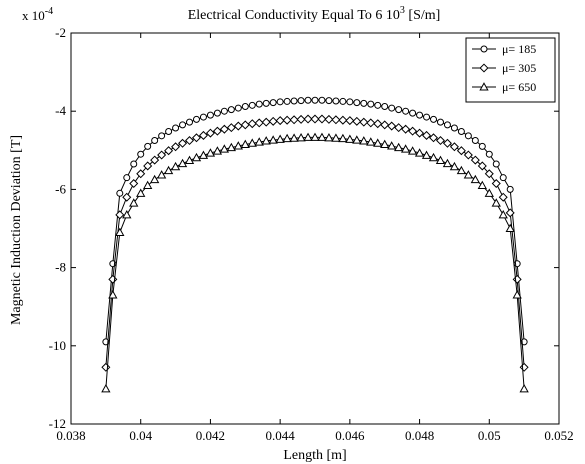 The height and width of the screenshot is (464, 585). Describe the element at coordinates (70, 435) in the screenshot. I see `x-tick-label: 0.038` at that location.